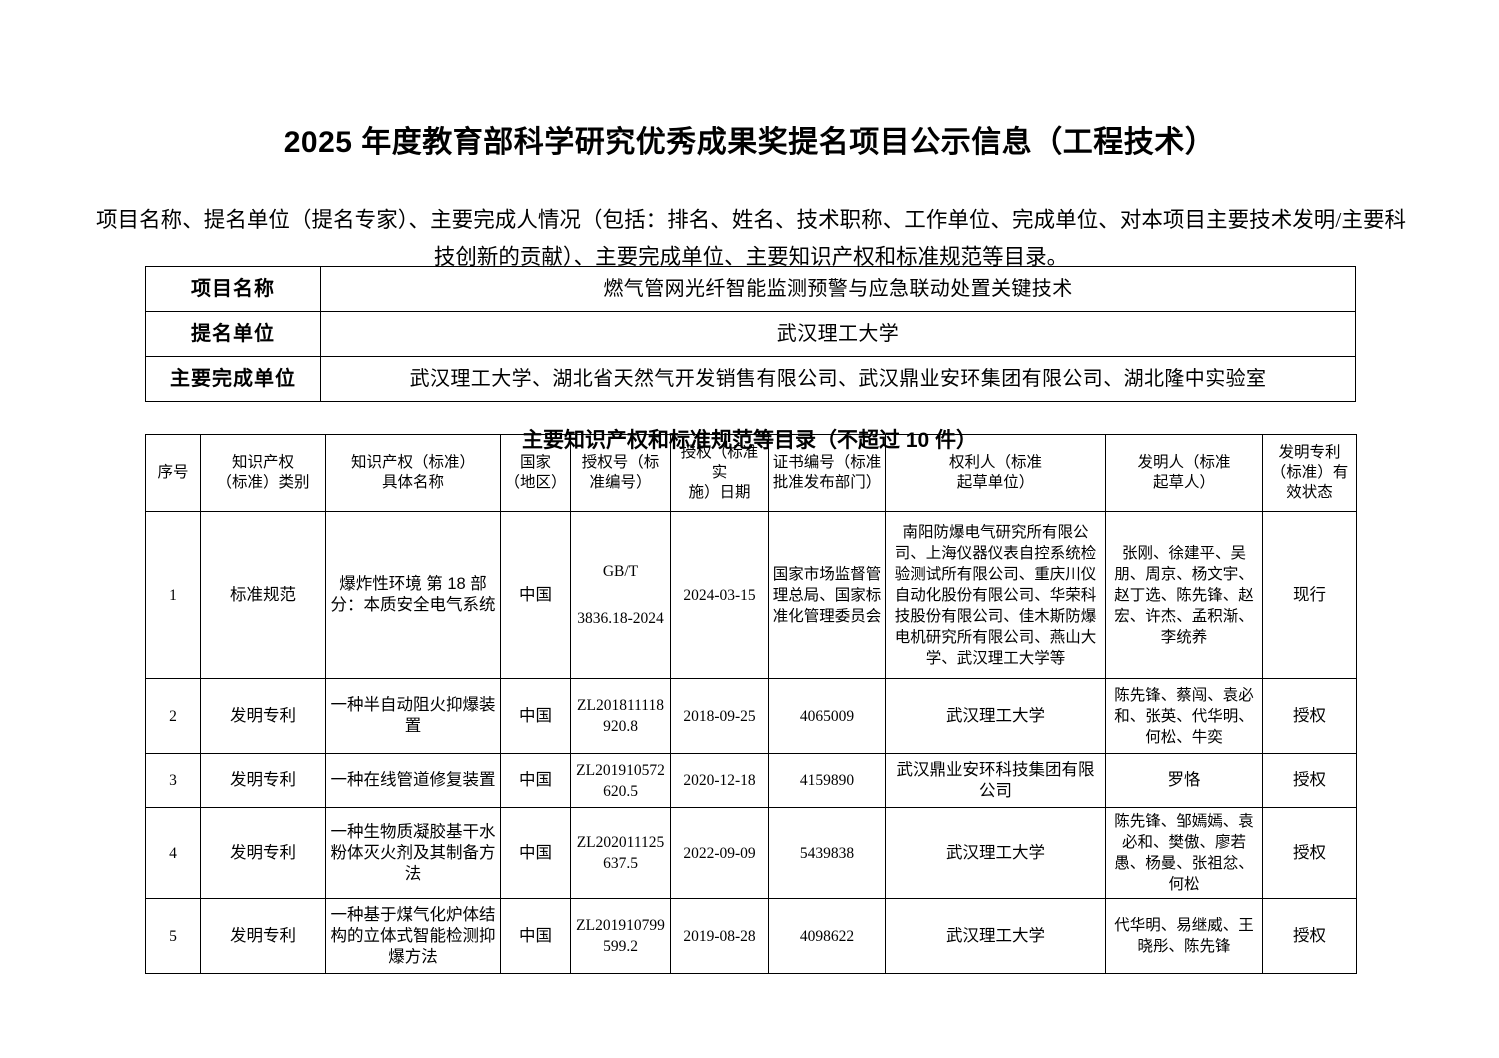 This screenshot has height=1058, width=1499. Describe the element at coordinates (620, 842) in the screenshot. I see `reg-no-line1: ZL202011125` at that location.